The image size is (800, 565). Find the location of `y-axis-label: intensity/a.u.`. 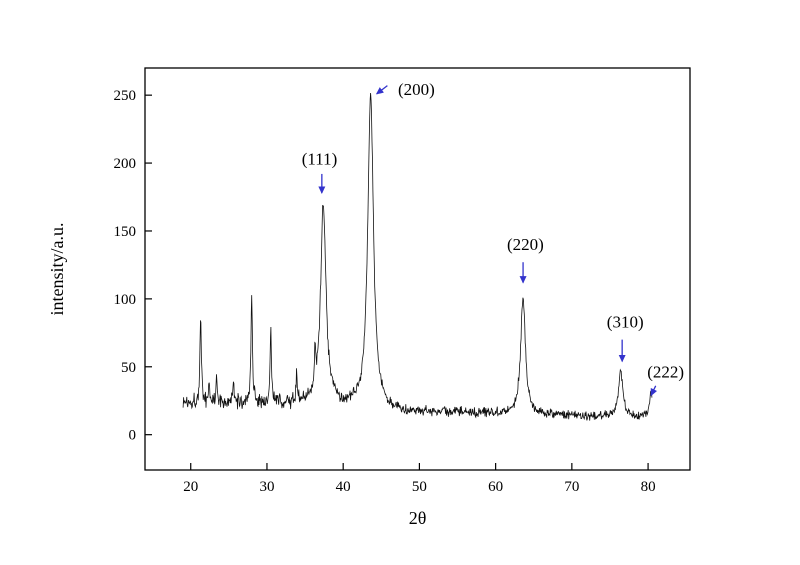

y-axis-label: intensity/a.u. is located at coordinates (57, 269).